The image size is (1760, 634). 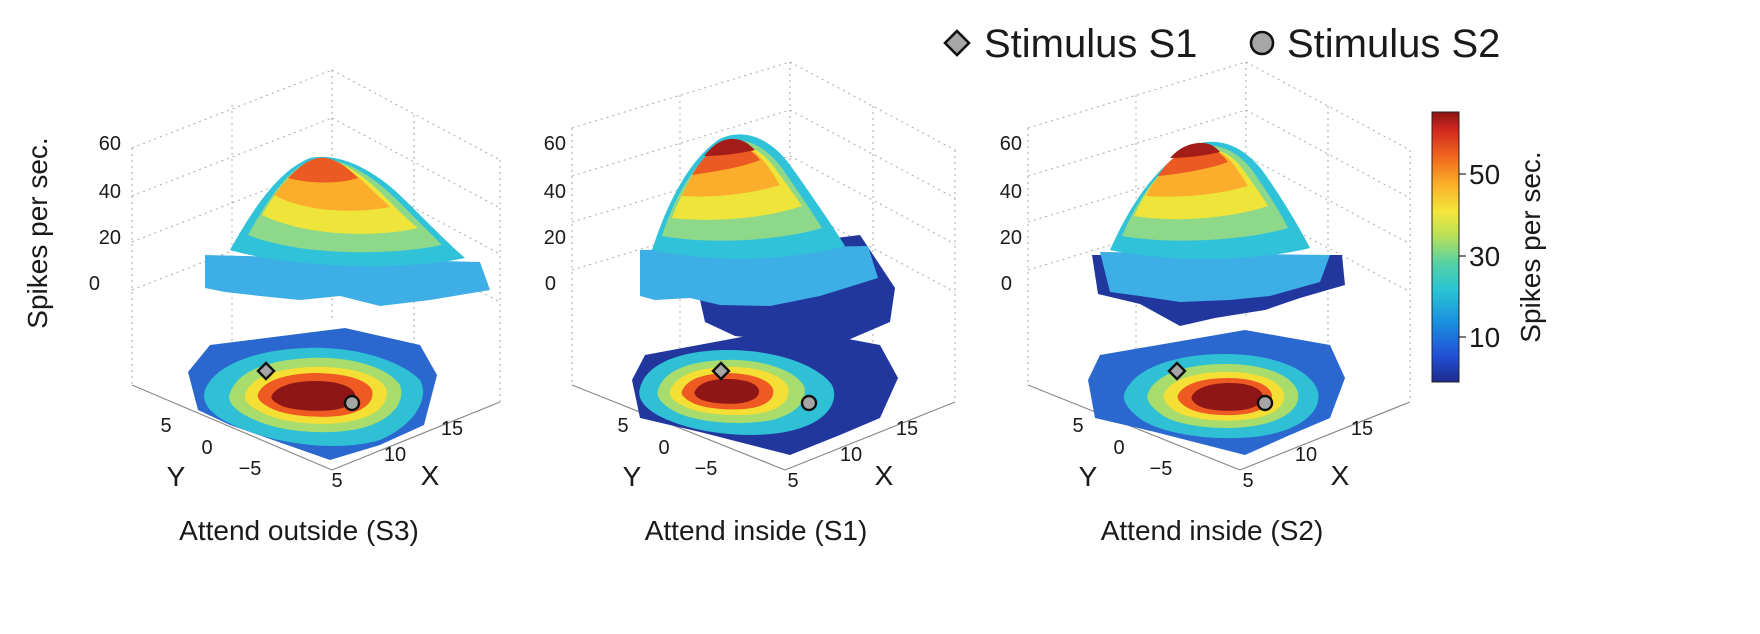 I want to click on panel-2-y-axis-label: Y, so click(x=632, y=476).